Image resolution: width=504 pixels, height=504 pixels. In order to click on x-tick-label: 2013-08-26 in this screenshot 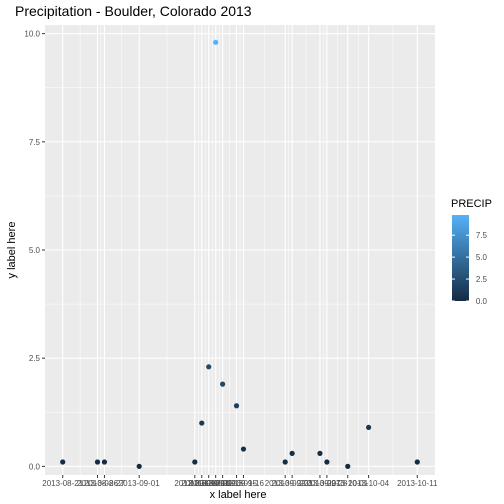, I will do `click(97, 483)`.